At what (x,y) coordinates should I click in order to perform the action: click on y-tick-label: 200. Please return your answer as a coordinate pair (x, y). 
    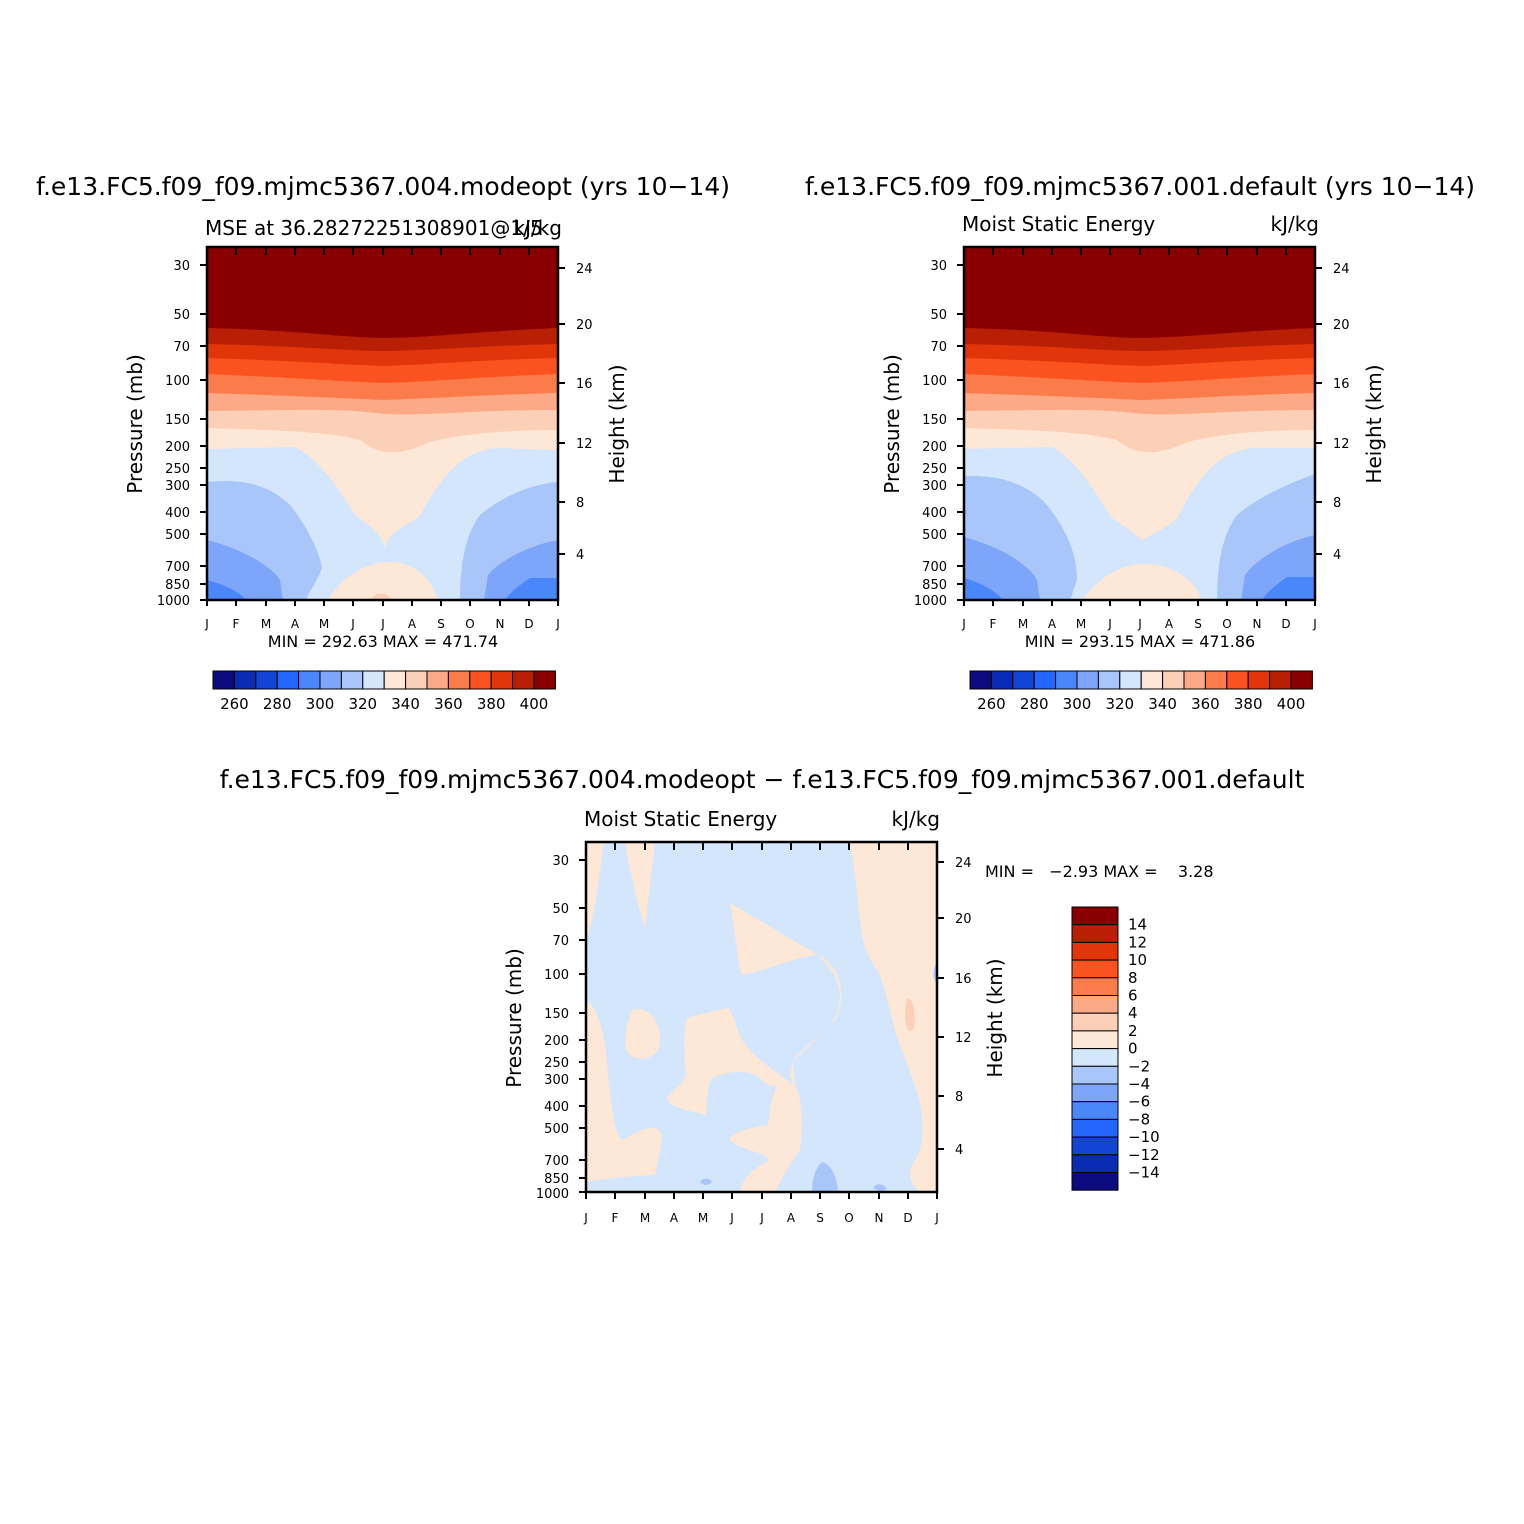
    Looking at the image, I should click on (556, 1041).